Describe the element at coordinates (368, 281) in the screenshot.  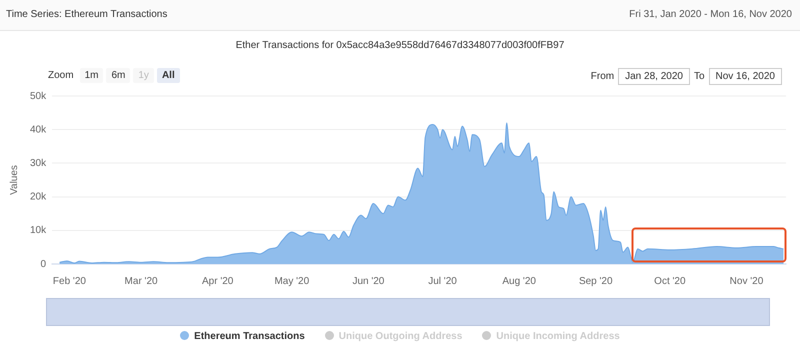
I see `x-tick-label: Jun '20` at that location.